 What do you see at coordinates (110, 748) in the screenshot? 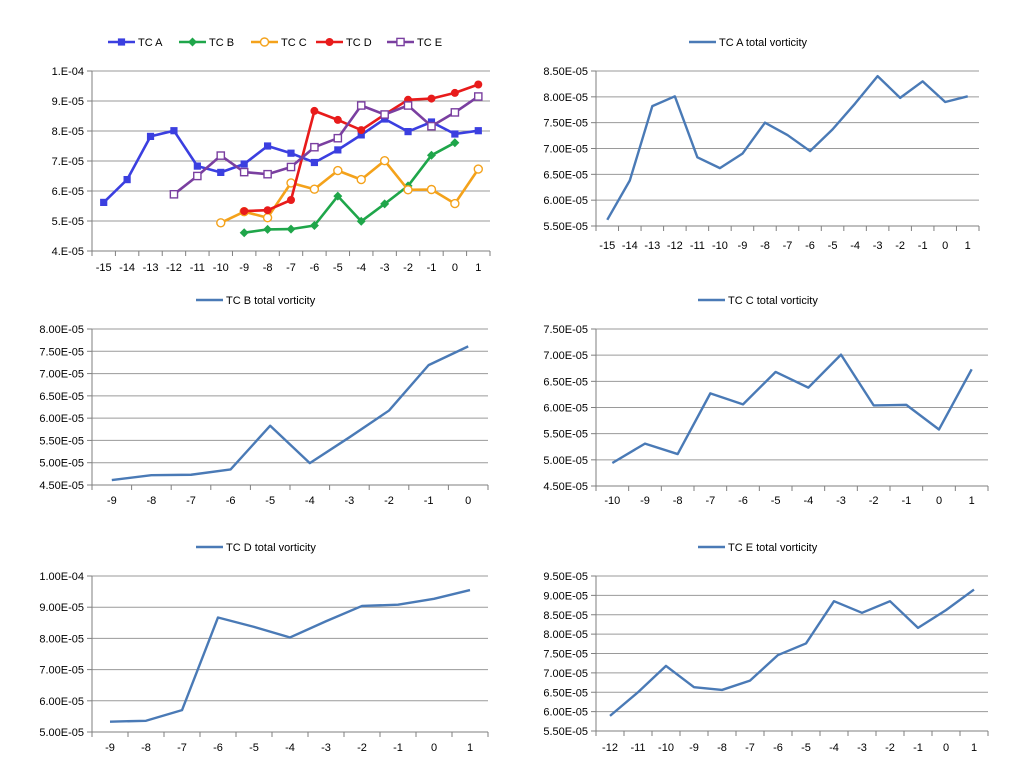
I see `x-tick-label: -9` at bounding box center [110, 748].